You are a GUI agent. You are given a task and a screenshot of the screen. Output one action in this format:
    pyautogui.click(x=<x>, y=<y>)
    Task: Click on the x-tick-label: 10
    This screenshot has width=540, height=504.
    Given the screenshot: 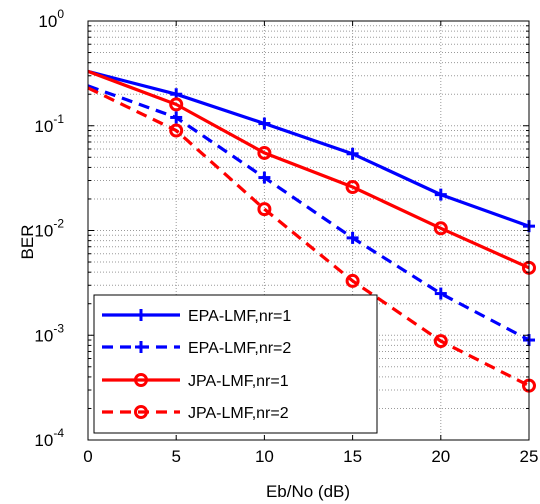 What is the action you would take?
    pyautogui.click(x=264, y=456)
    